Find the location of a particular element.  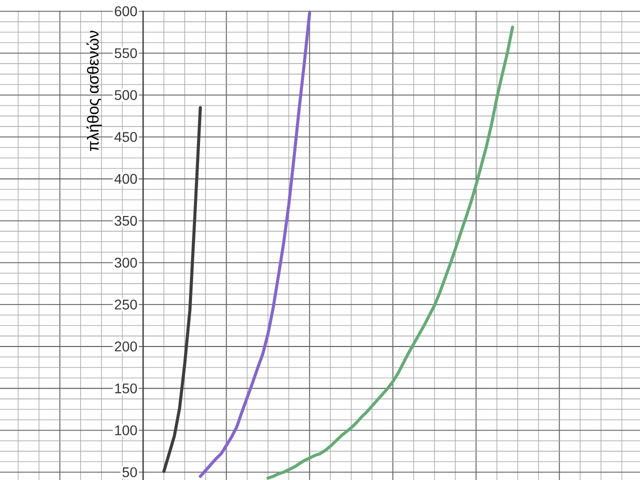

y-tick-label: 350 is located at coordinates (125, 221).